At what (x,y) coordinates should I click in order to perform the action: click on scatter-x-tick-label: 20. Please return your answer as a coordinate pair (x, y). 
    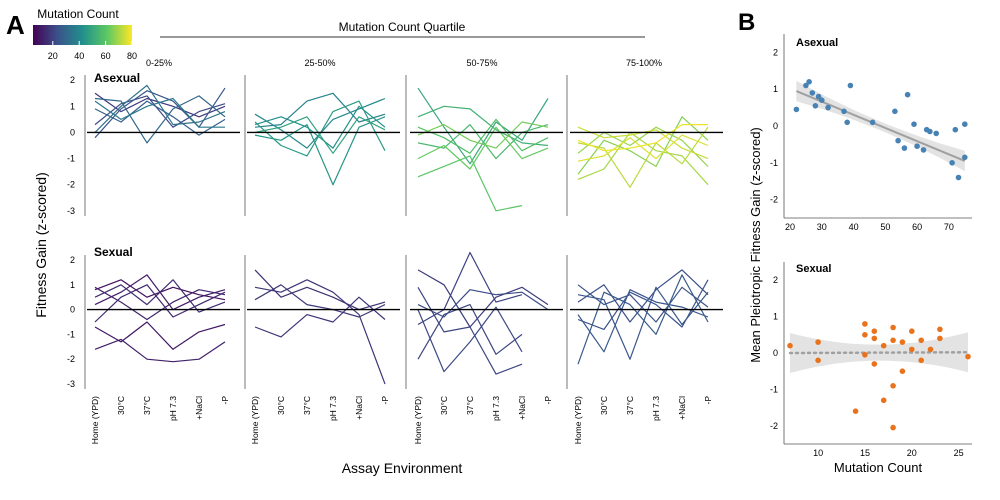
    Looking at the image, I should click on (790, 227).